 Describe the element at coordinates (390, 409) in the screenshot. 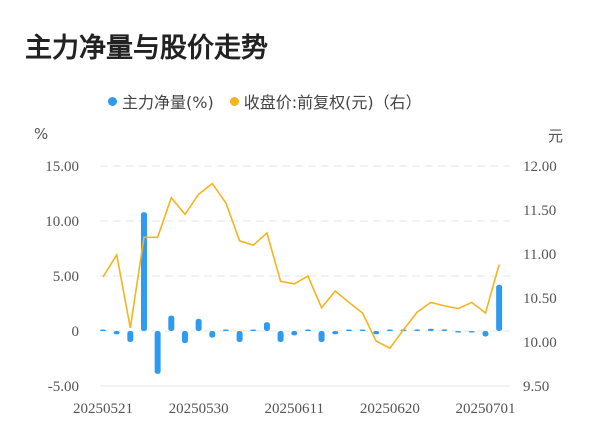

I see `x-axis-tick: 20250620` at that location.